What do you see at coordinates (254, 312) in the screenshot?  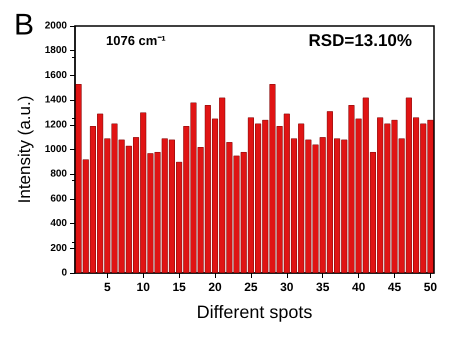 I see `x-axis-title: Different spots` at bounding box center [254, 312].